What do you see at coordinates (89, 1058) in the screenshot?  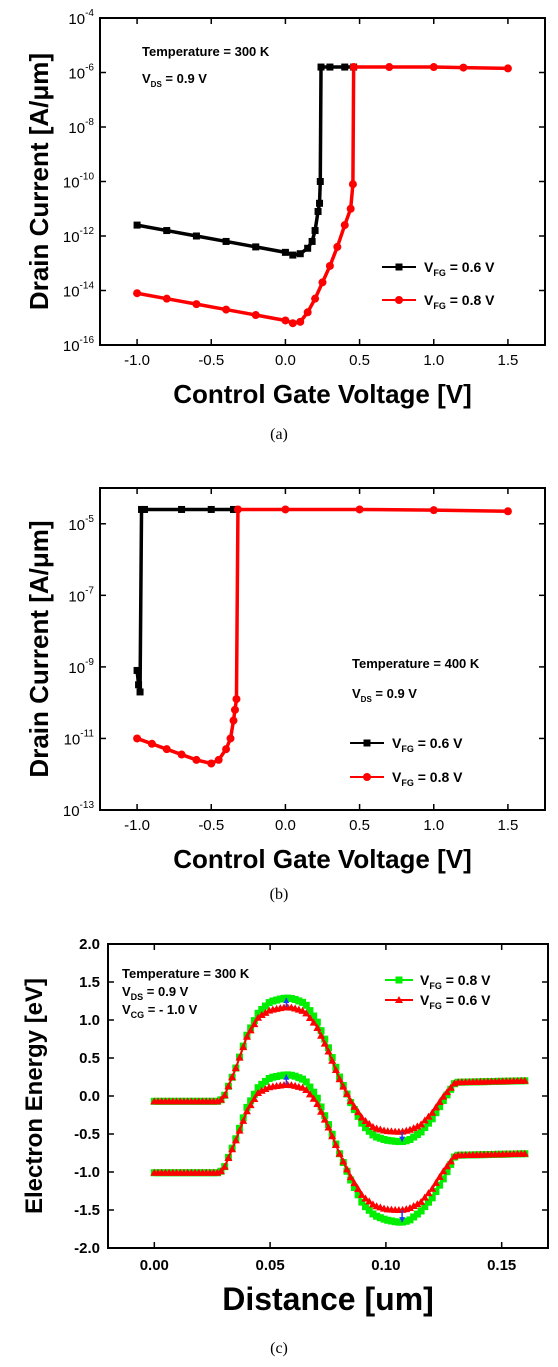 I see `y-tick-label: 0.5` at bounding box center [89, 1058].